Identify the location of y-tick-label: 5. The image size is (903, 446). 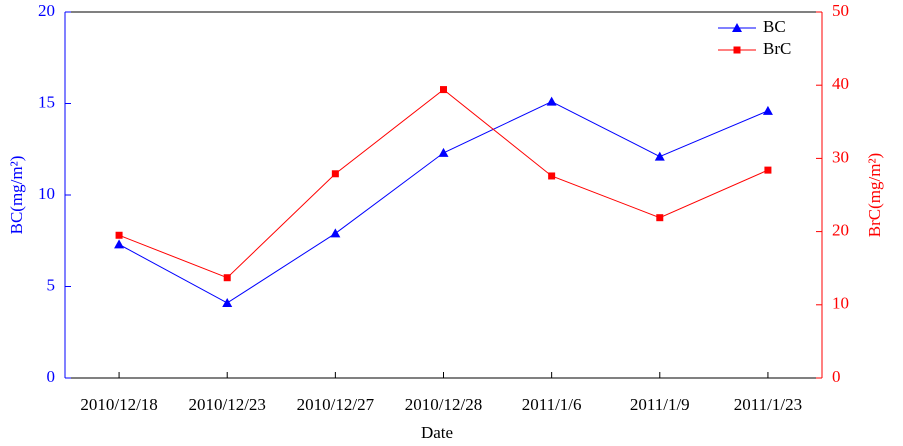
(51, 284).